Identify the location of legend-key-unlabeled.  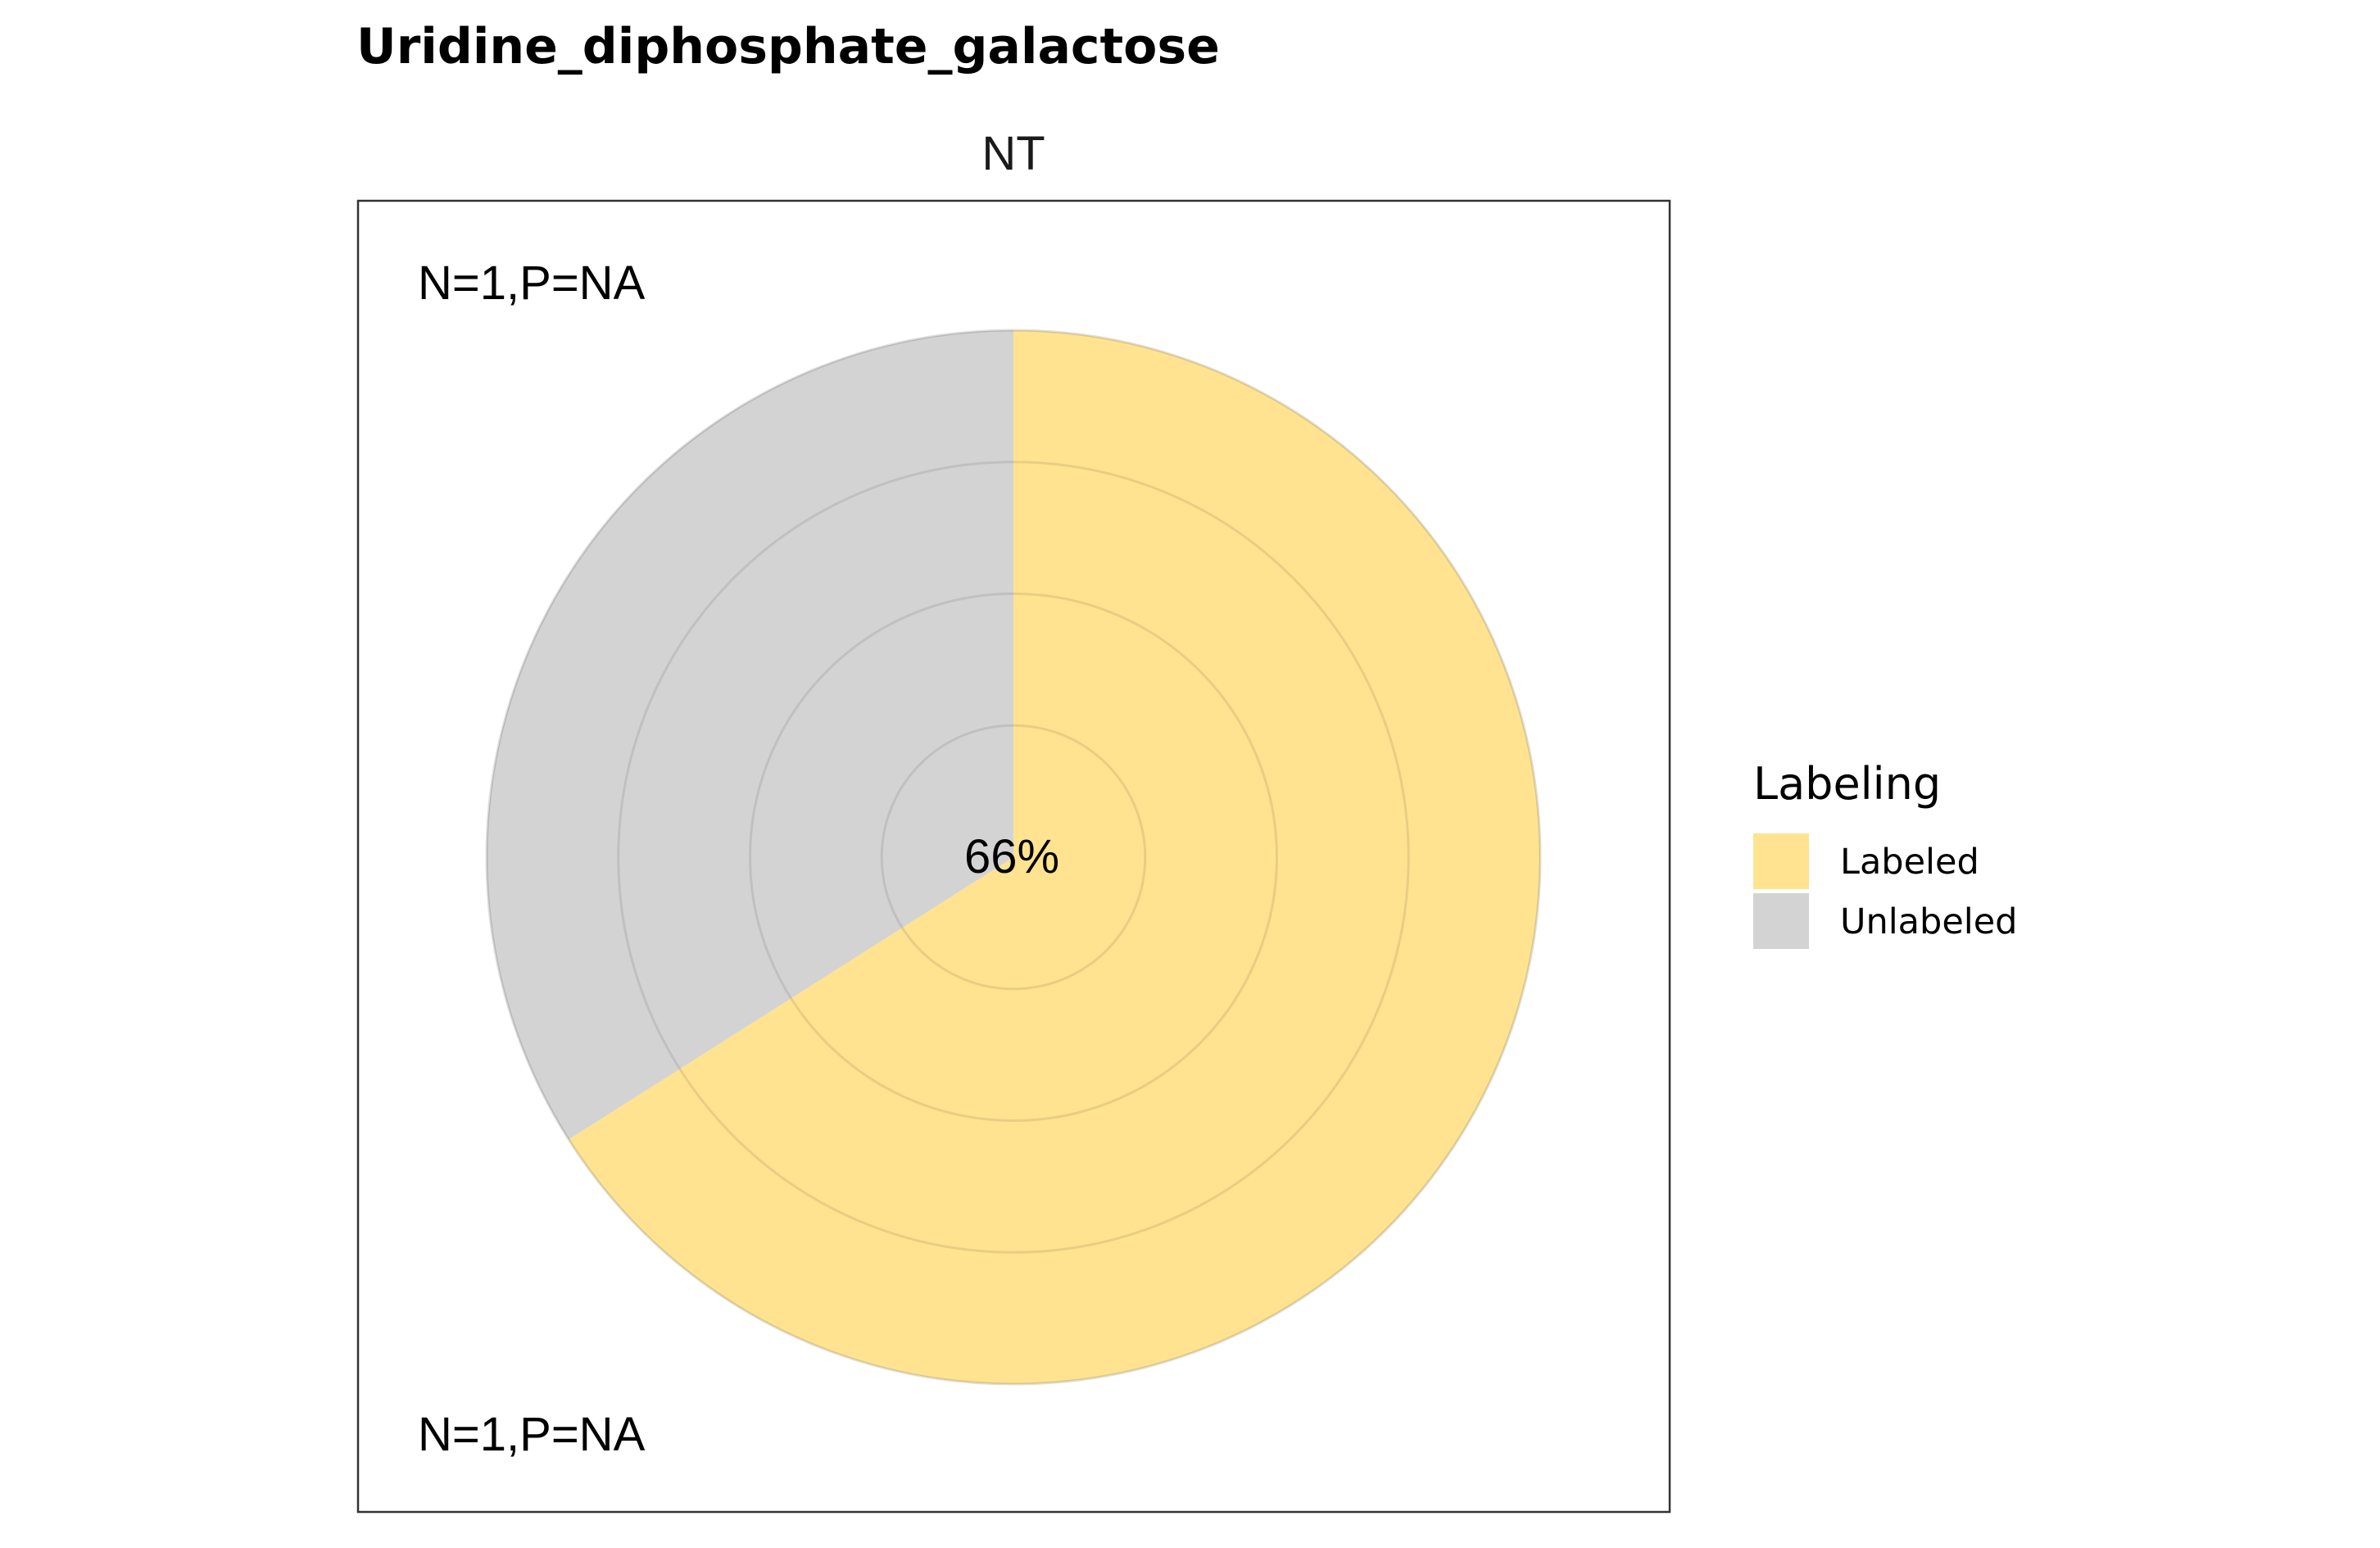
(1781, 921).